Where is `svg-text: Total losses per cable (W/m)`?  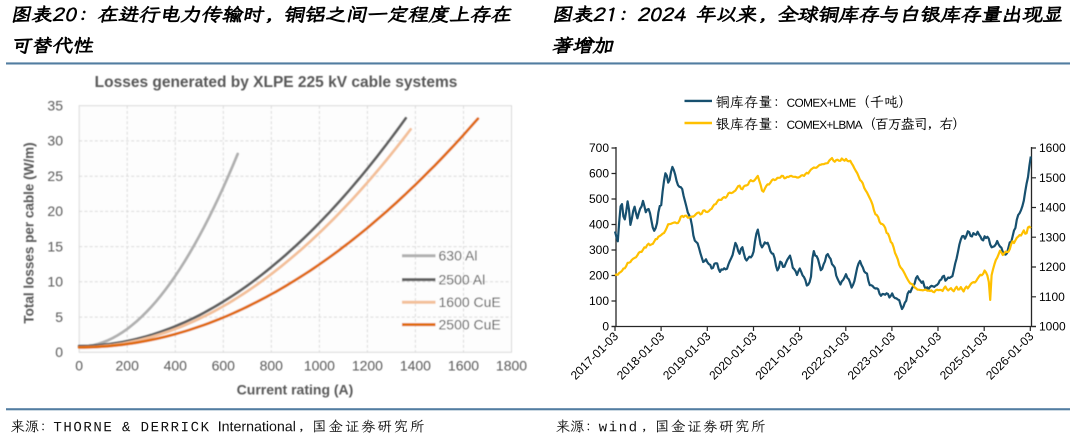
svg-text: Total losses per cable (W/m) is located at coordinates (29, 232).